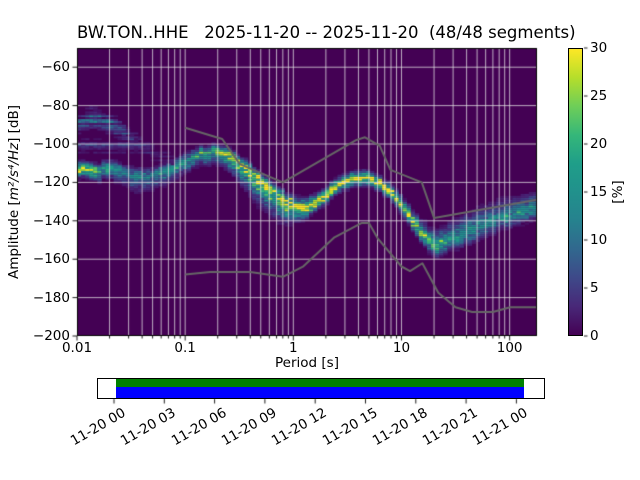 This screenshot has width=640, height=480. Describe the element at coordinates (56, 105) in the screenshot. I see `y-tick-label: −80` at that location.